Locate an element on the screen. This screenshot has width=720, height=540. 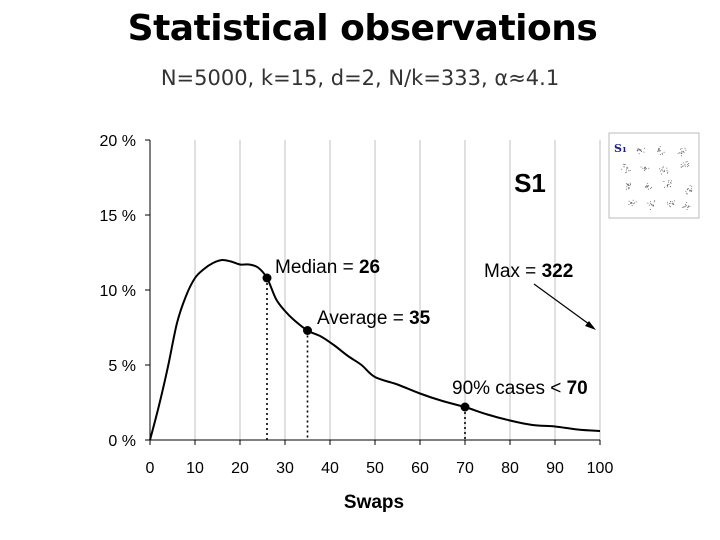
marker-guides is located at coordinates (366, 359).